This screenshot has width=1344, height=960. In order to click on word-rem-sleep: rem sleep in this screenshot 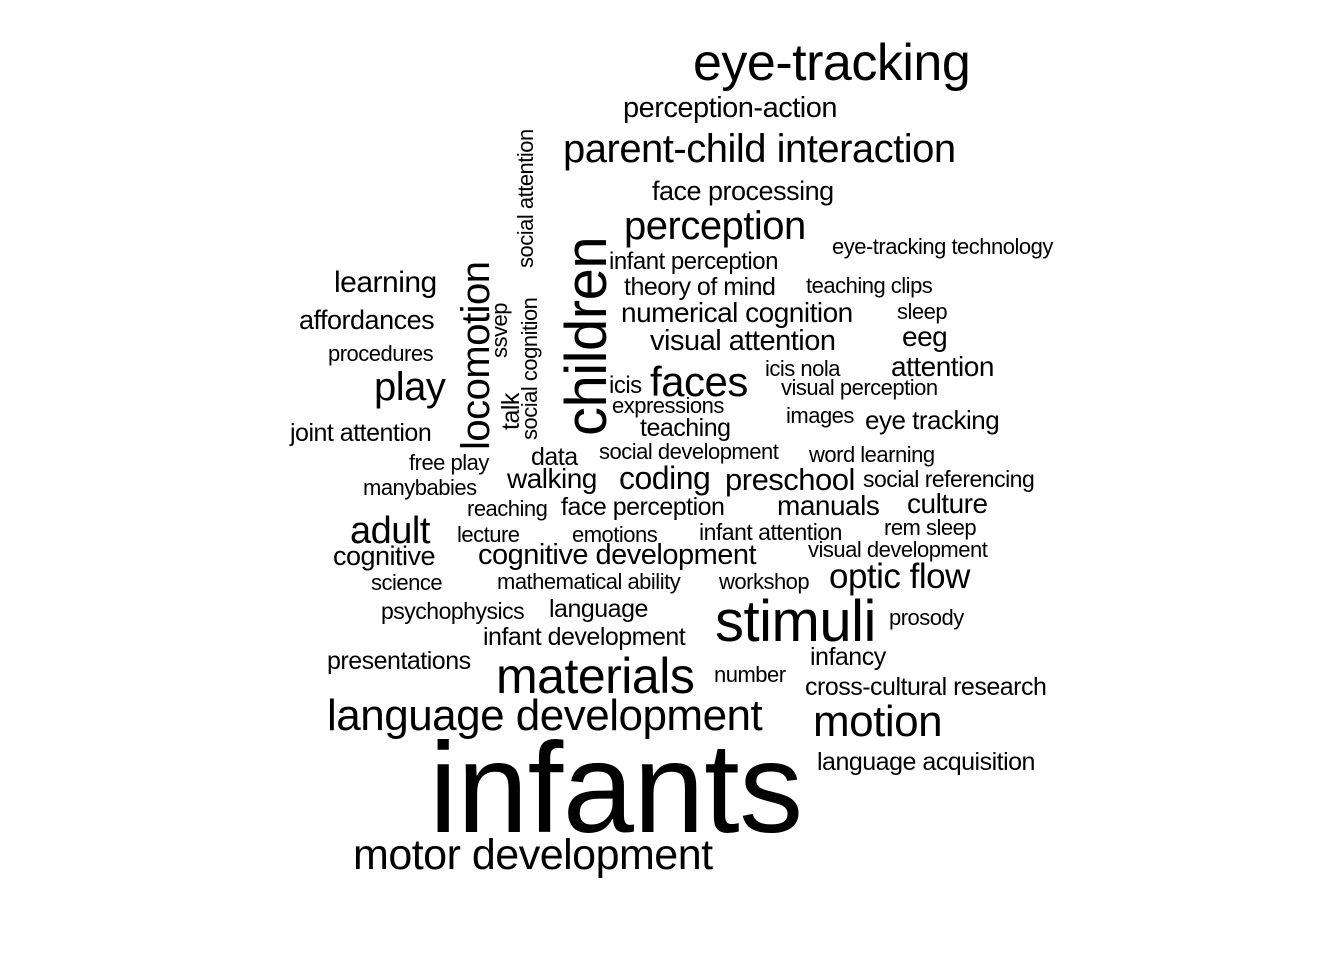, I will do `click(930, 527)`.